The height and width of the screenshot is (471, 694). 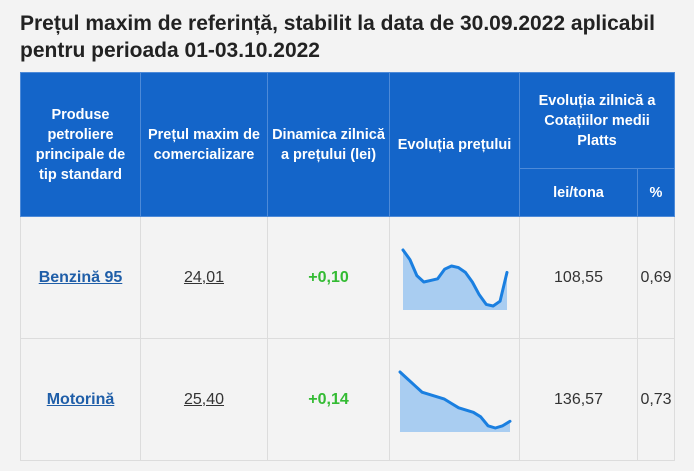 What do you see at coordinates (204, 277) in the screenshot?
I see `max-price-link: 24,01` at bounding box center [204, 277].